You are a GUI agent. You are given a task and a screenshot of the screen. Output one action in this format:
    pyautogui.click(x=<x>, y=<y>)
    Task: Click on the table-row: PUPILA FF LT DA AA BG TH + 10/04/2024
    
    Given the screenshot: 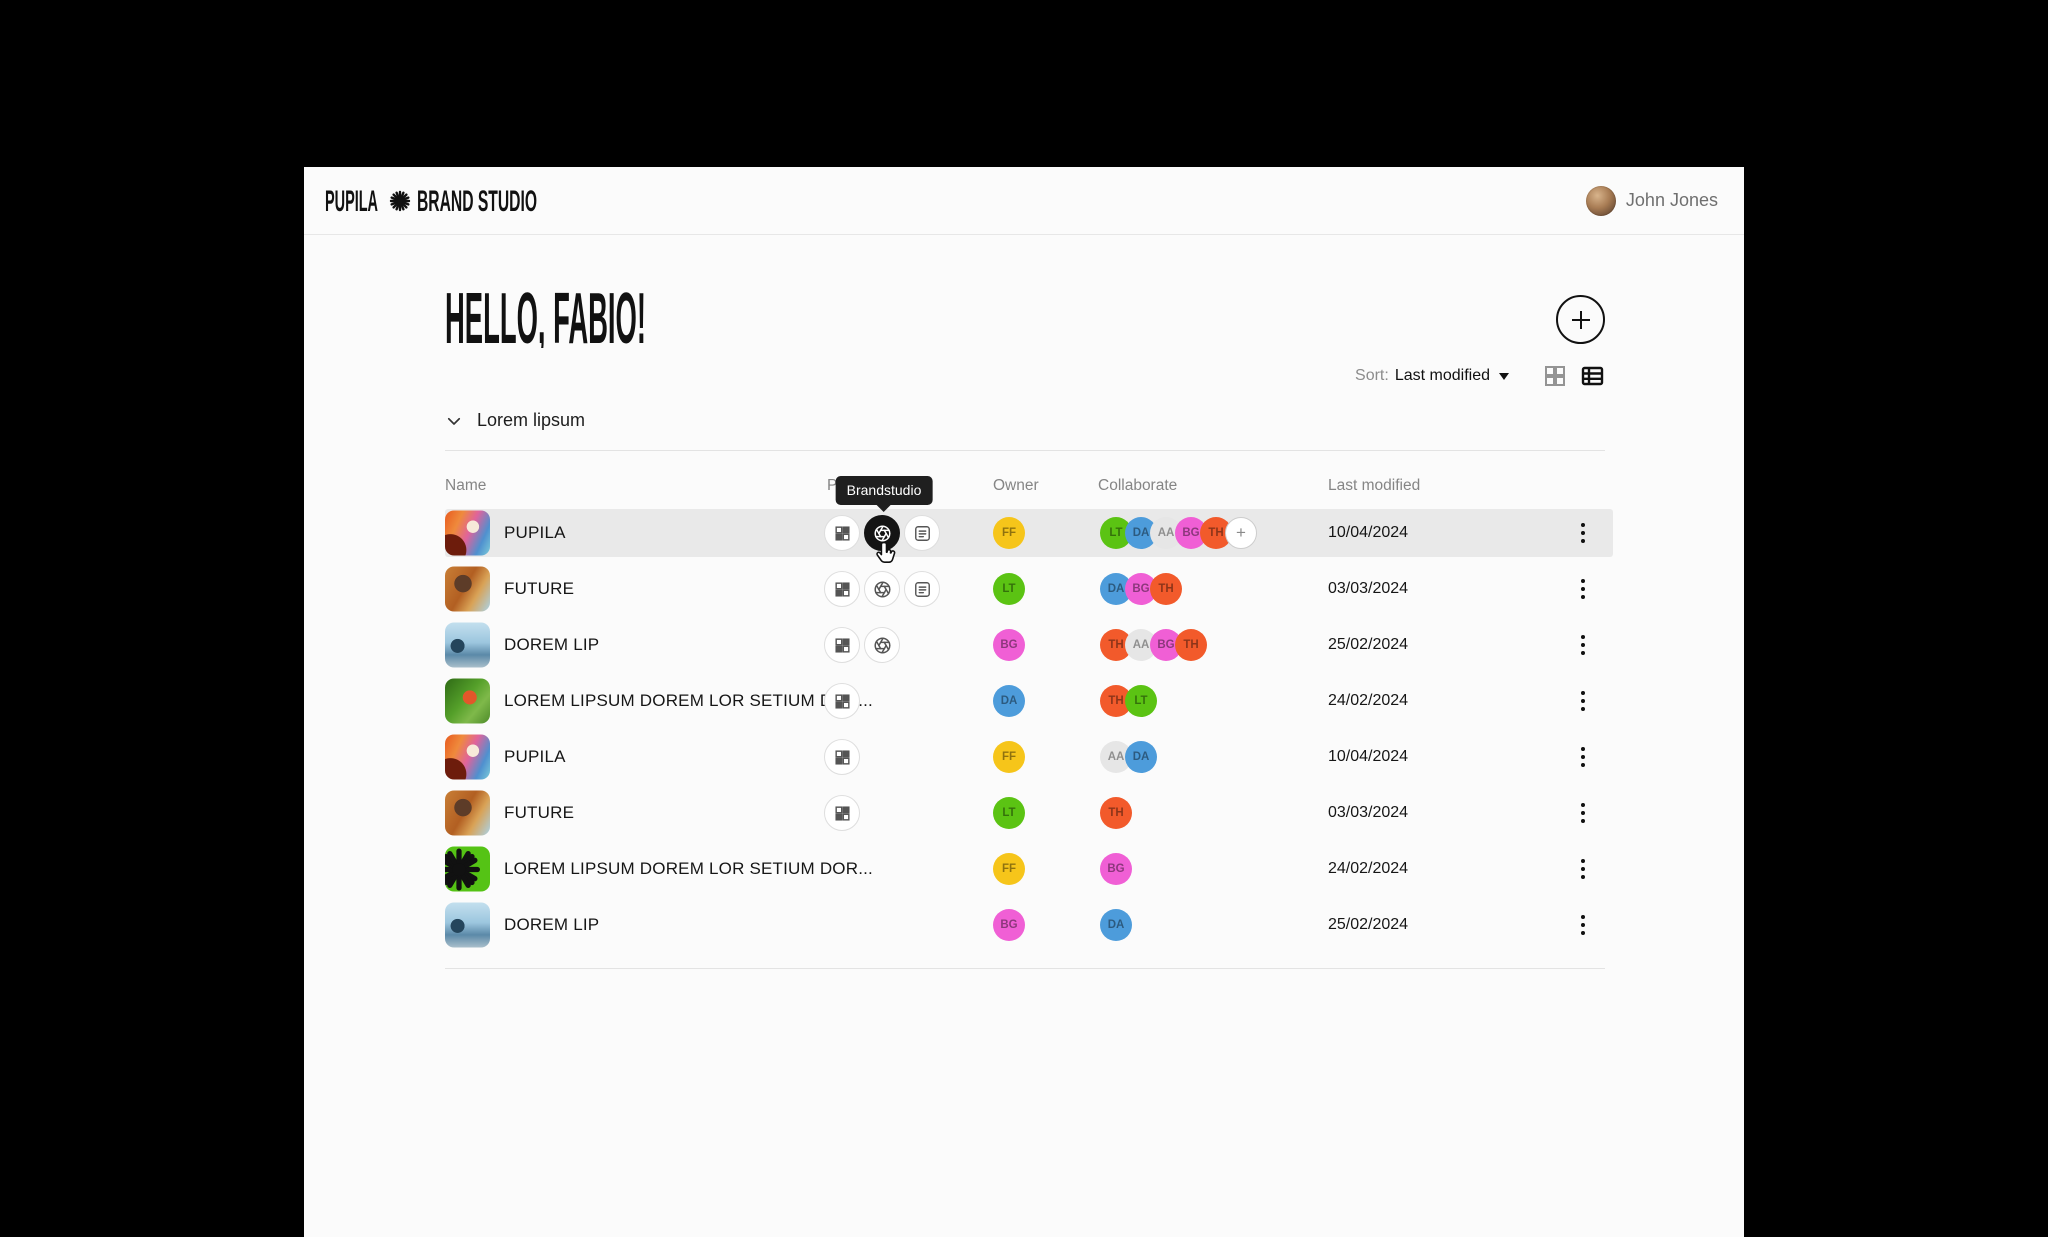 What is the action you would take?
    pyautogui.click(x=1029, y=533)
    